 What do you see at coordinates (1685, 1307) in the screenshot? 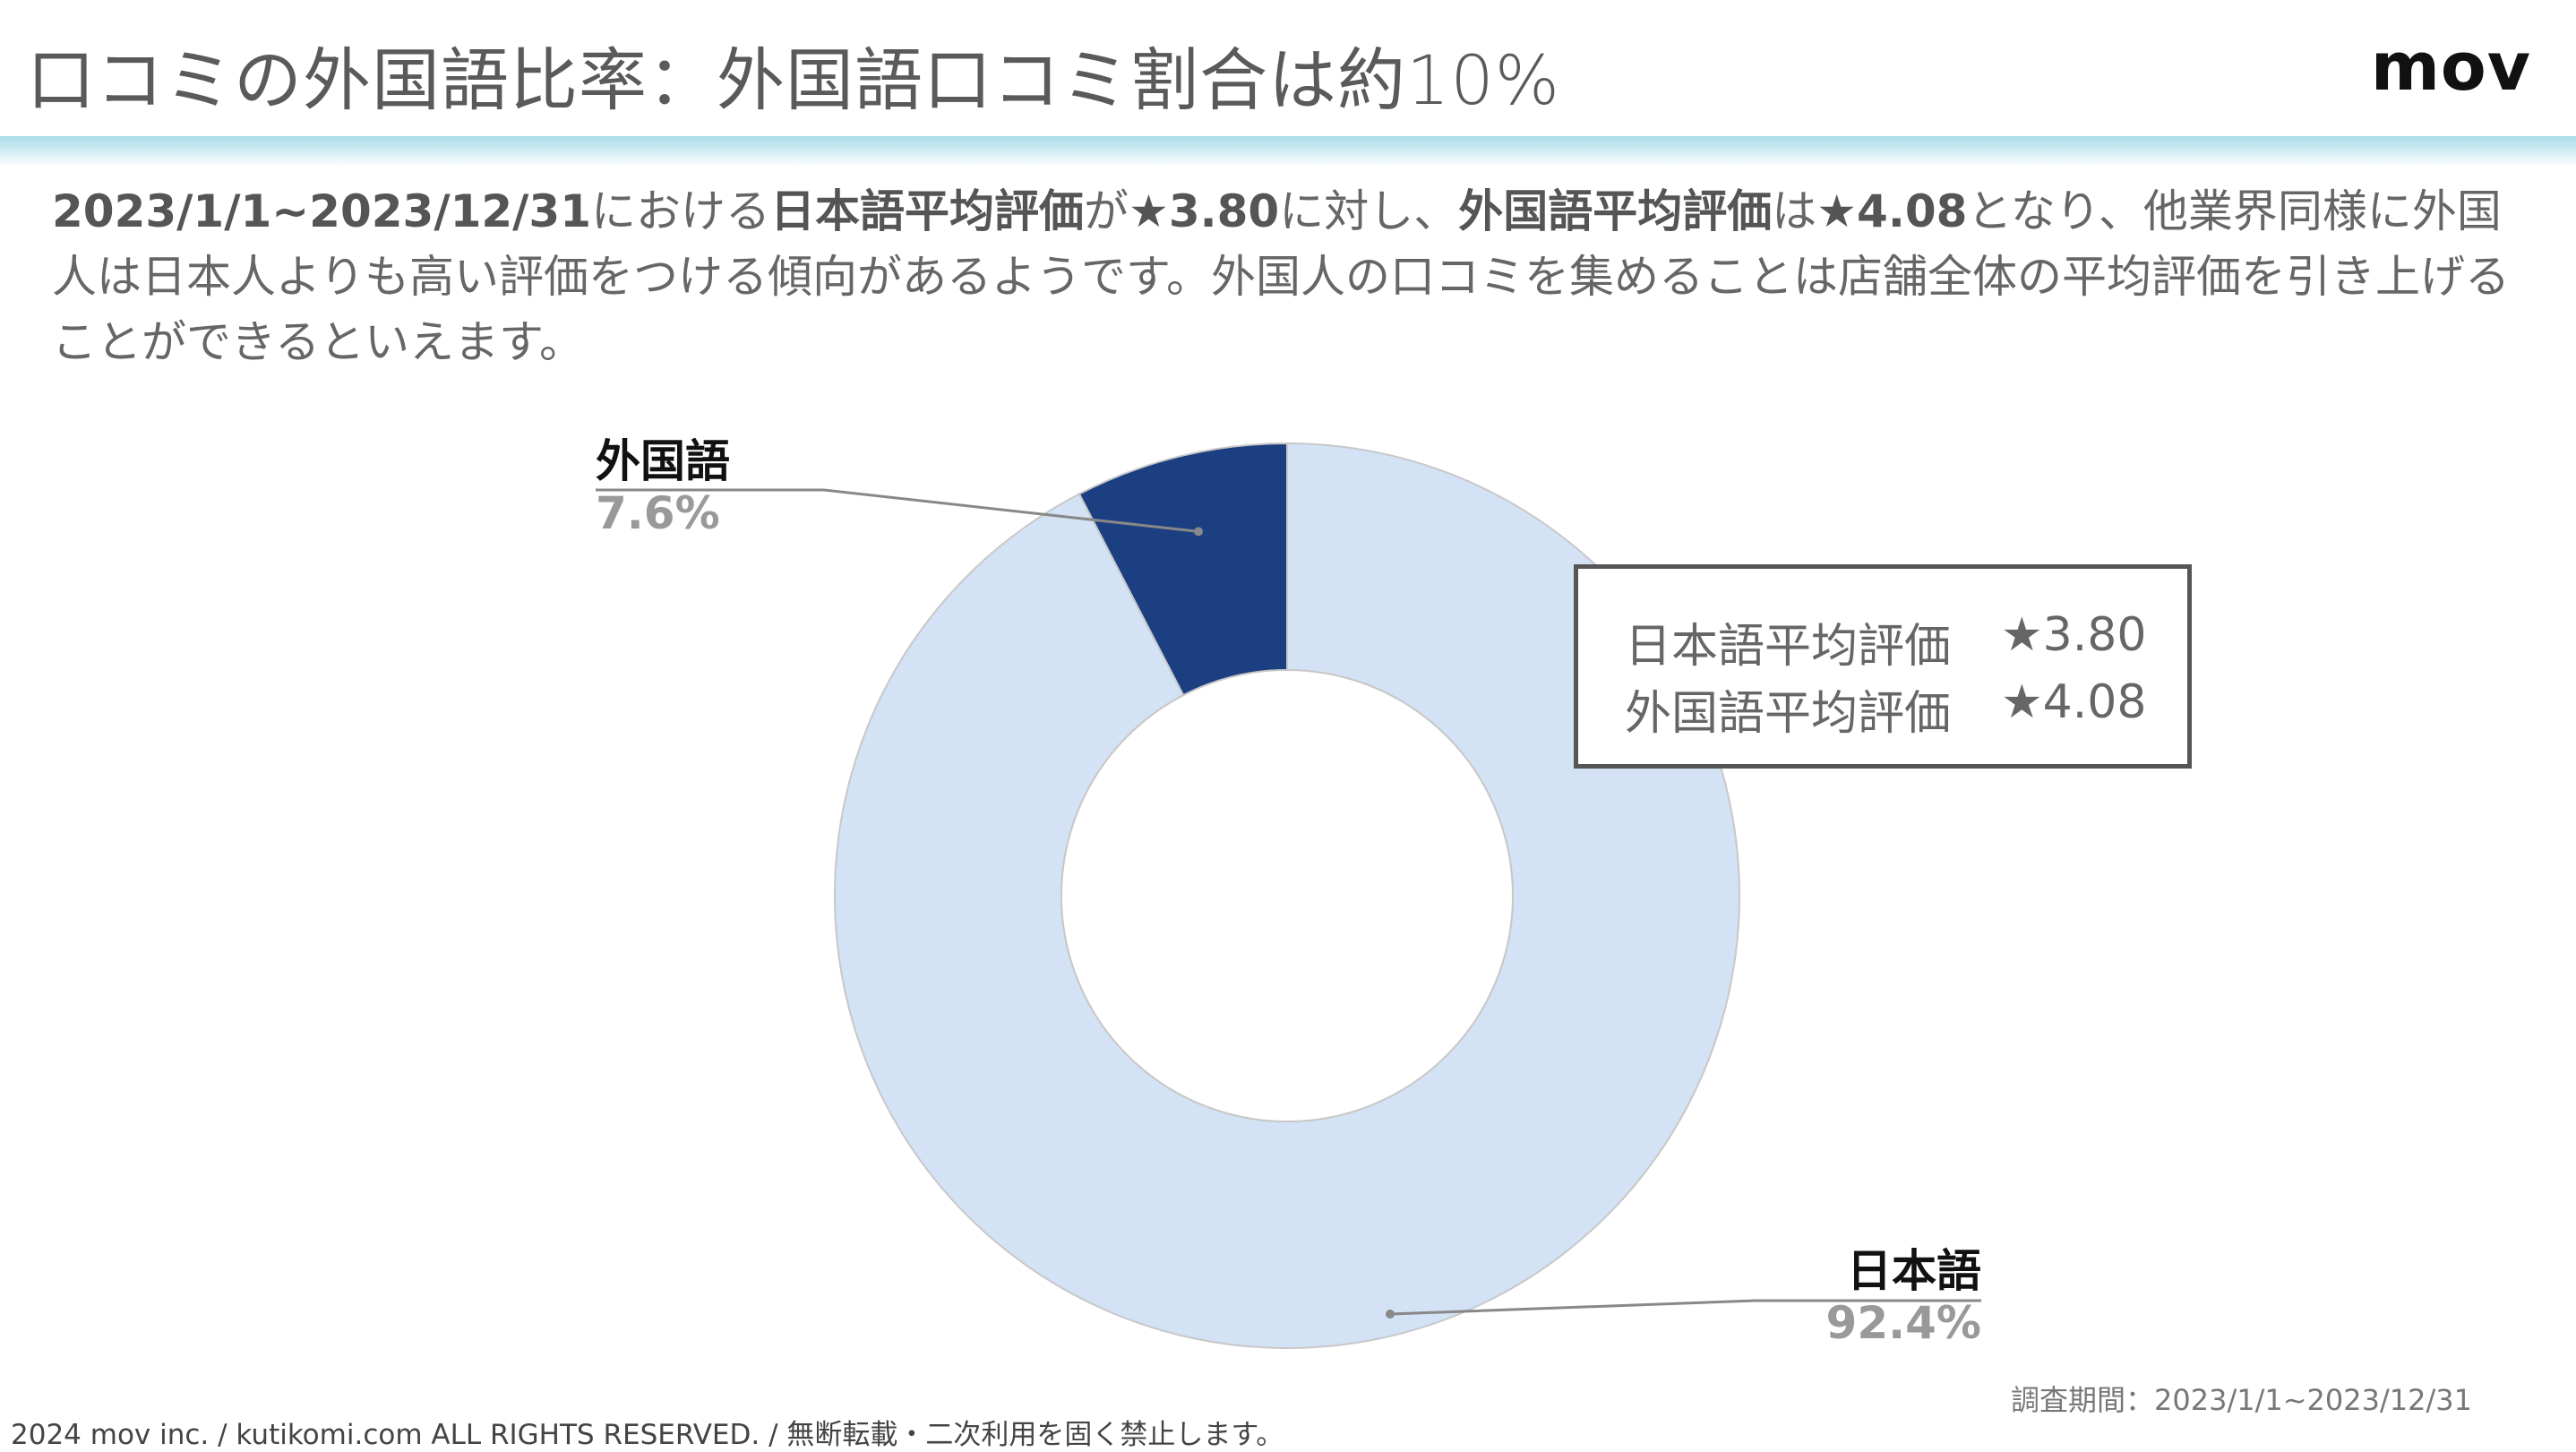
I see `leader-line-japanese` at bounding box center [1685, 1307].